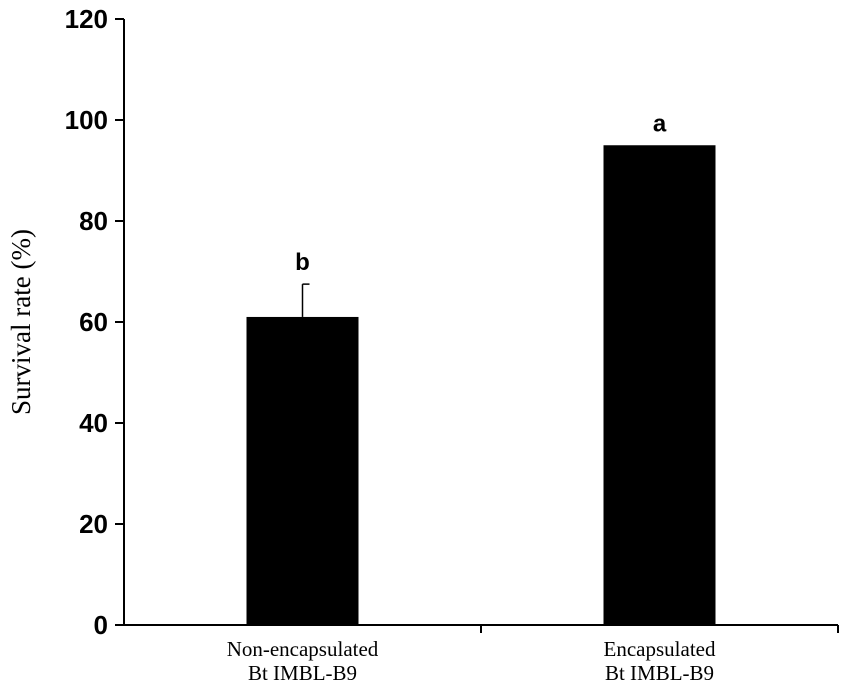 Image resolution: width=851 pixels, height=692 pixels. Describe the element at coordinates (660, 649) in the screenshot. I see `x-category-label-1: Encapsulated` at that location.